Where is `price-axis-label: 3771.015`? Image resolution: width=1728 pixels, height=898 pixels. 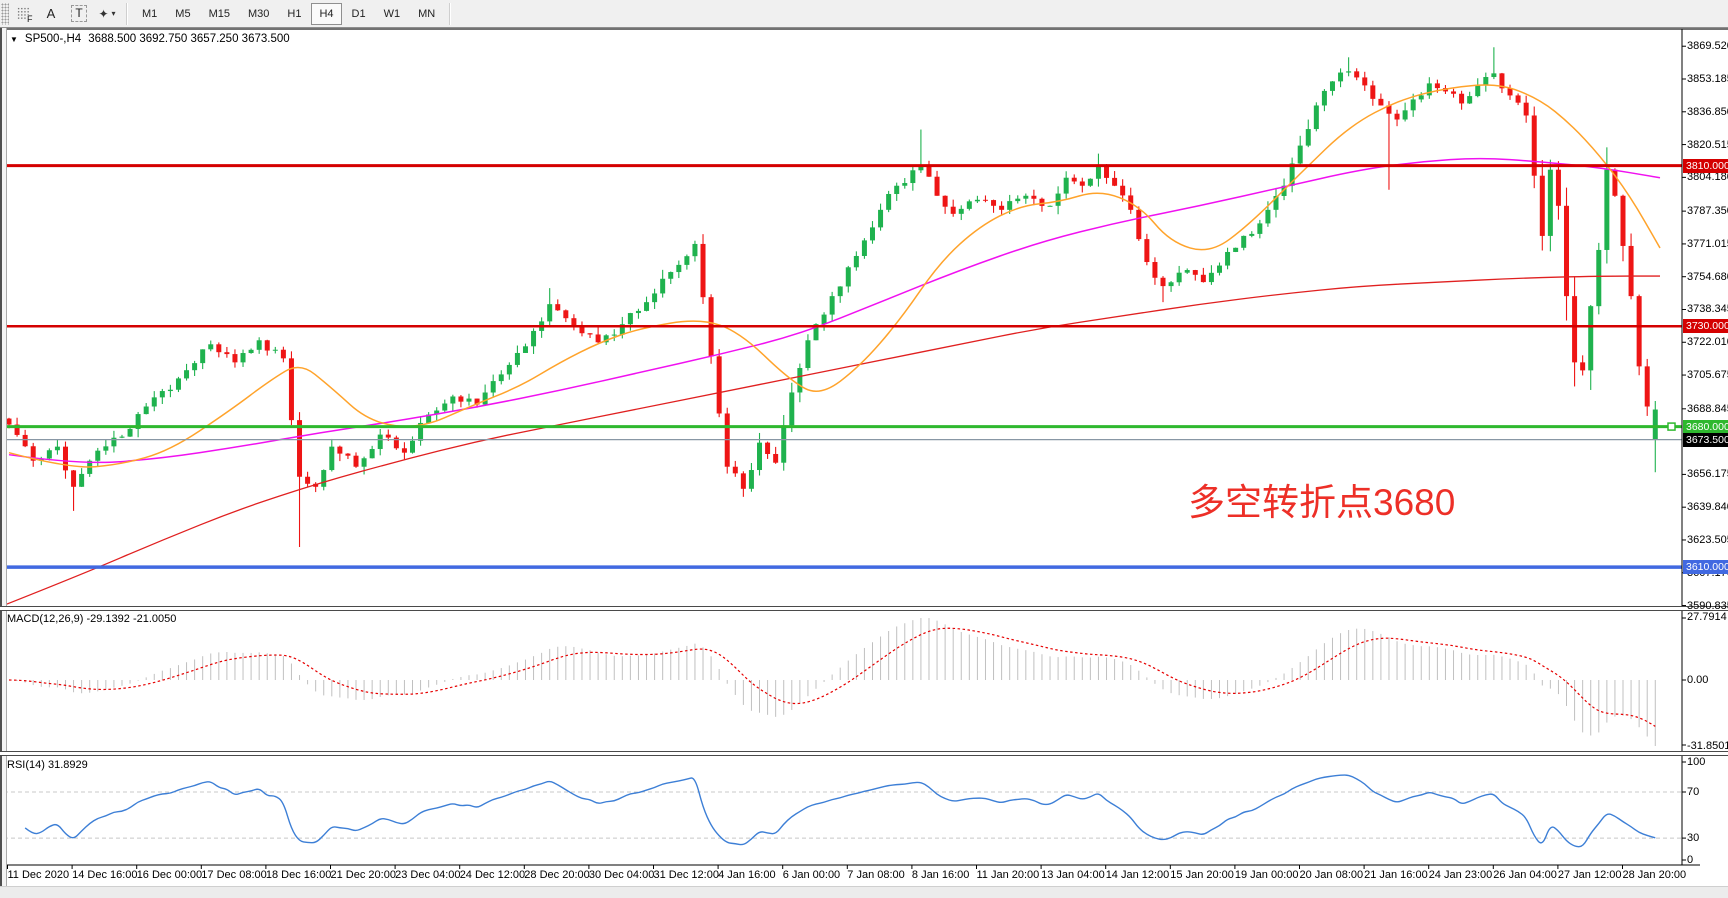 price-axis-label: 3771.015 is located at coordinates (1707, 243).